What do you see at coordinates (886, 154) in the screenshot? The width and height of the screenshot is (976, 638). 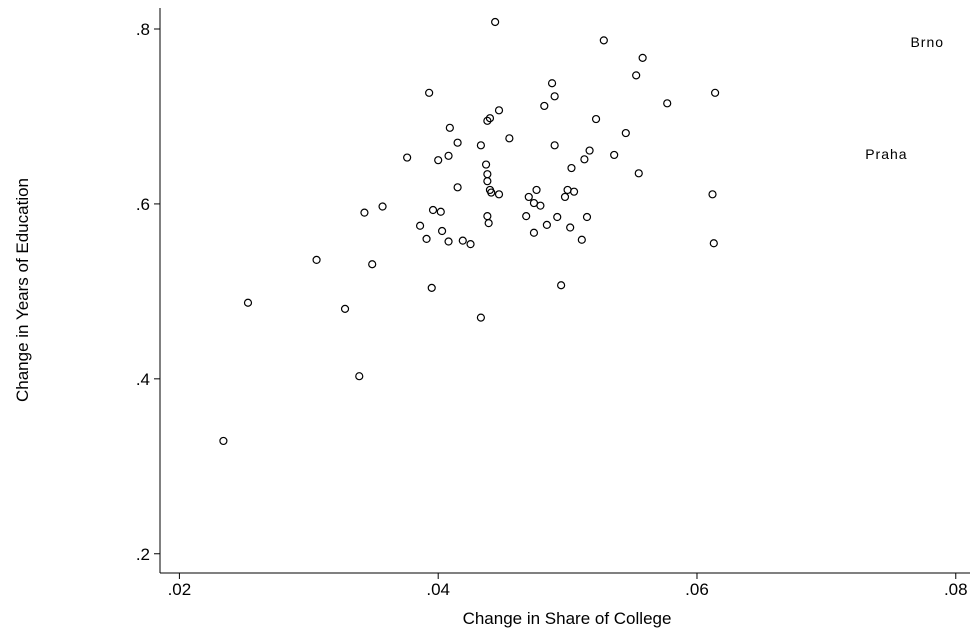 I see `point-label: Praha` at bounding box center [886, 154].